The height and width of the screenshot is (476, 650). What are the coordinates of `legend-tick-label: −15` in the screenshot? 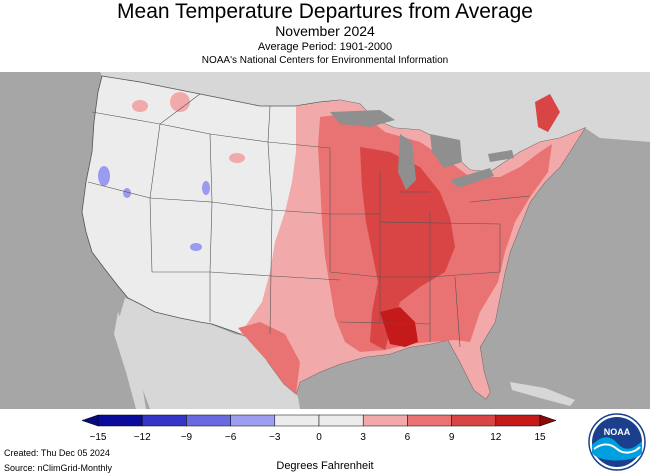 It's located at (98, 437).